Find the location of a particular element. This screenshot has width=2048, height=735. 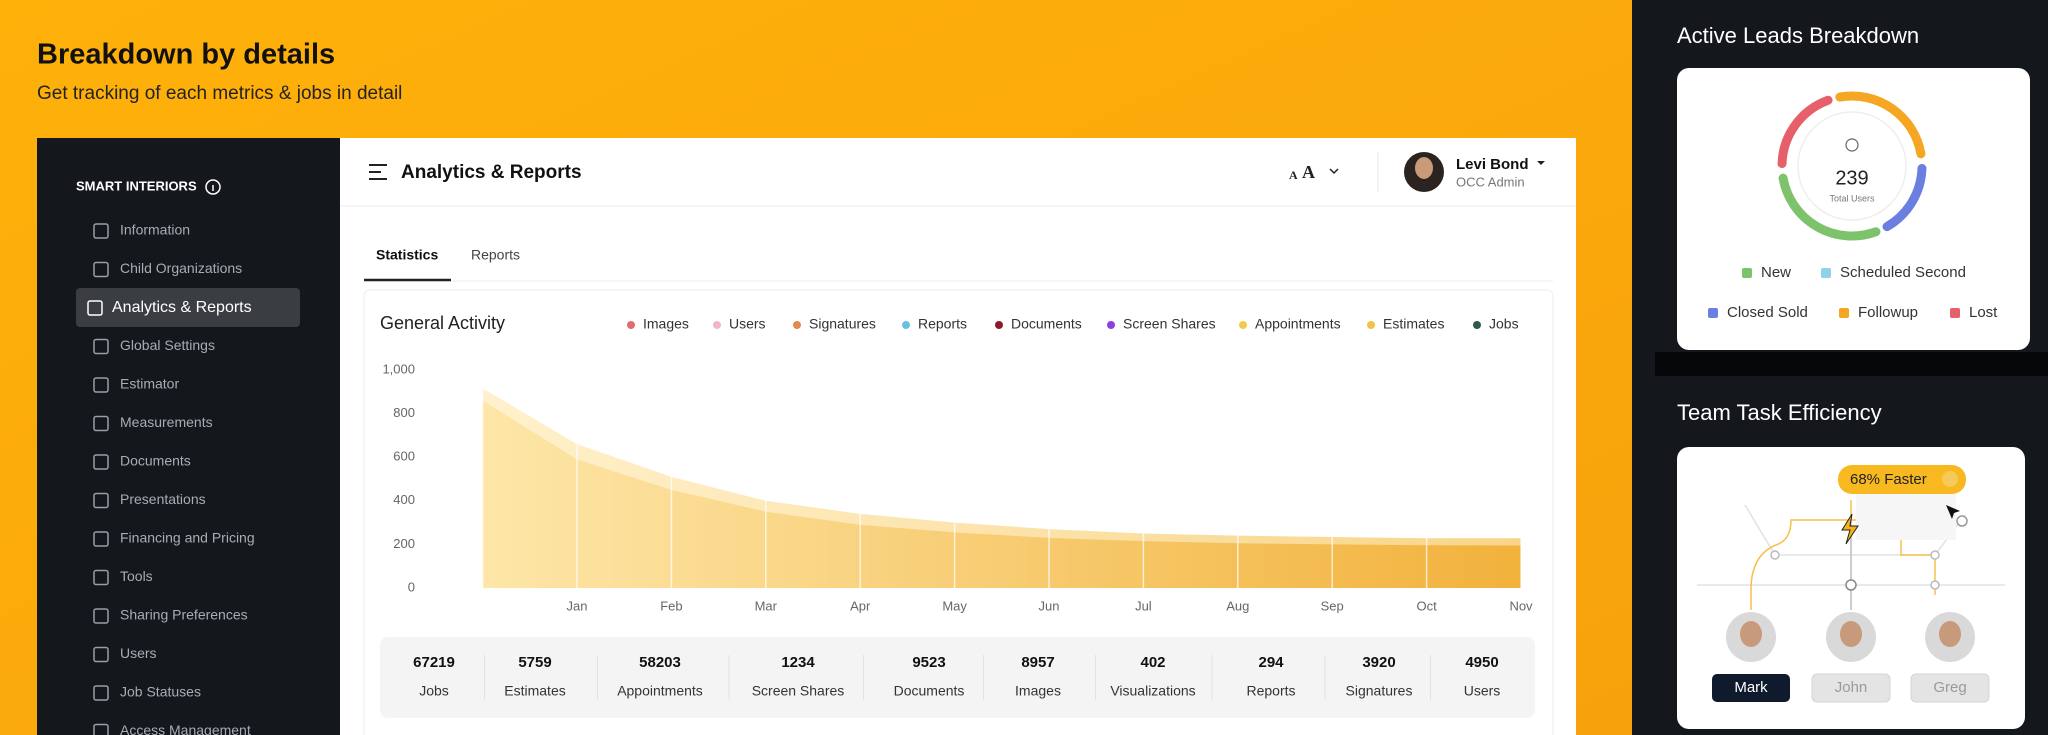

legend-label: Jobs is located at coordinates (1504, 324).